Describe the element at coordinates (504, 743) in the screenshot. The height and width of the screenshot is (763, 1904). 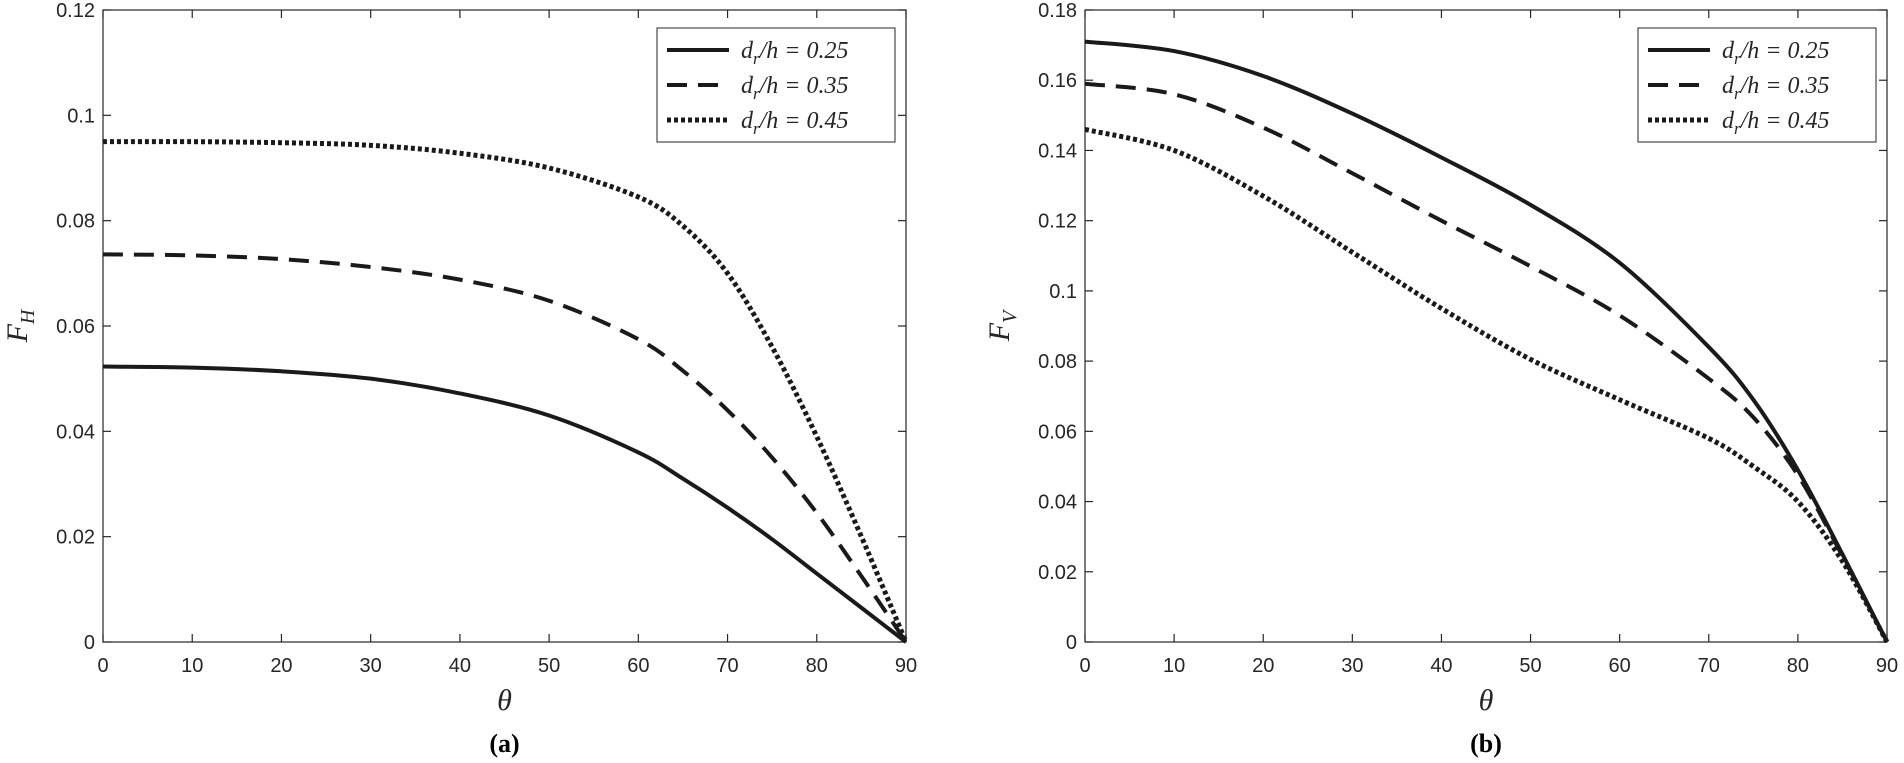
I see `panel-label: (a)` at that location.